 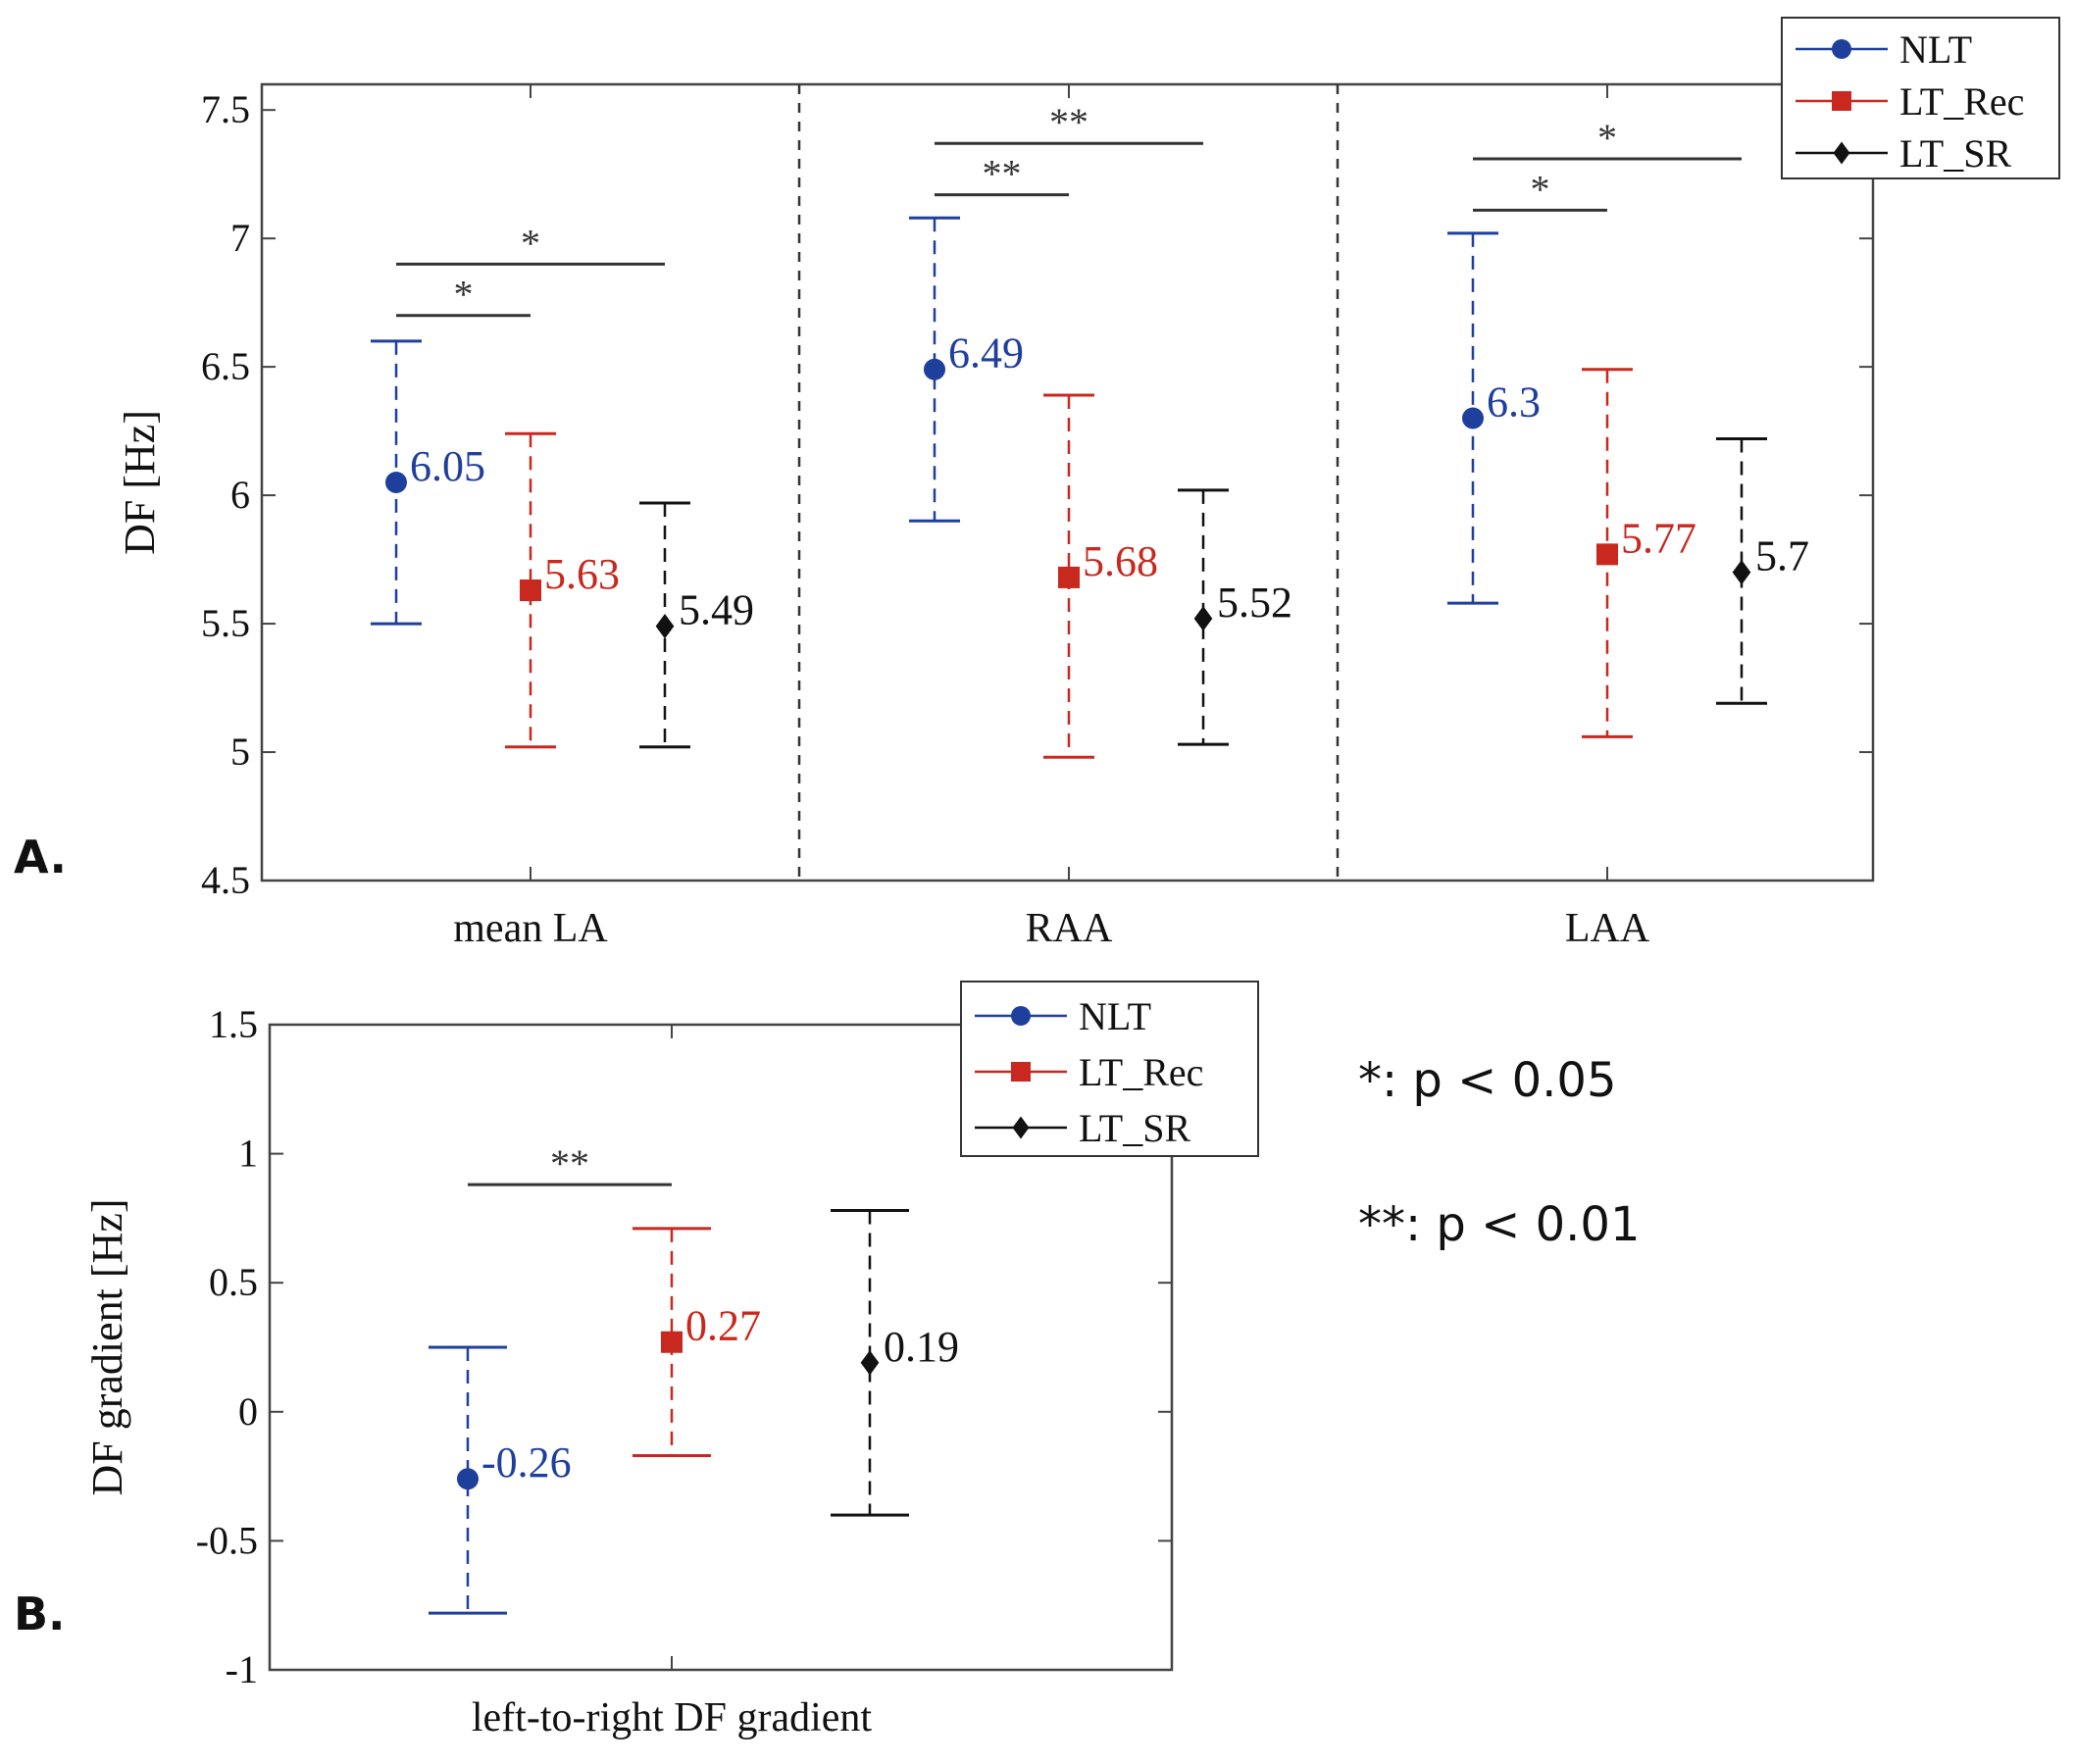 What do you see at coordinates (582, 574) in the screenshot?
I see `a-data-label-lt_rec: 5.63` at bounding box center [582, 574].